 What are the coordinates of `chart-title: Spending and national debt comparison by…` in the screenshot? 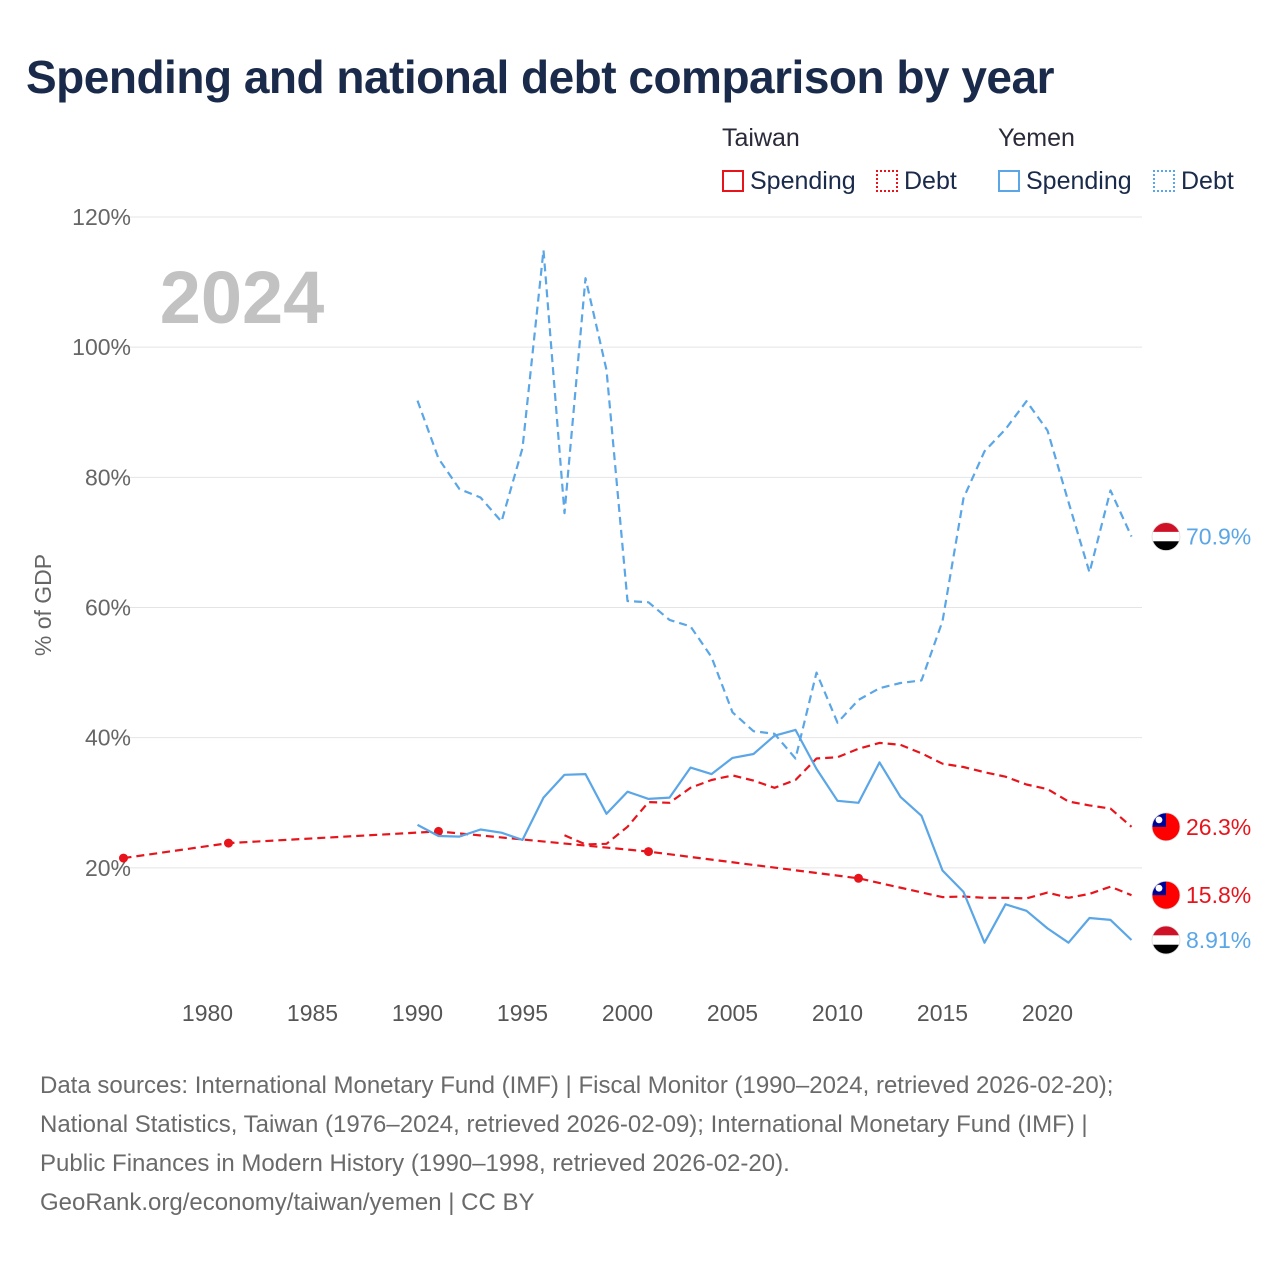 It's located at (540, 77).